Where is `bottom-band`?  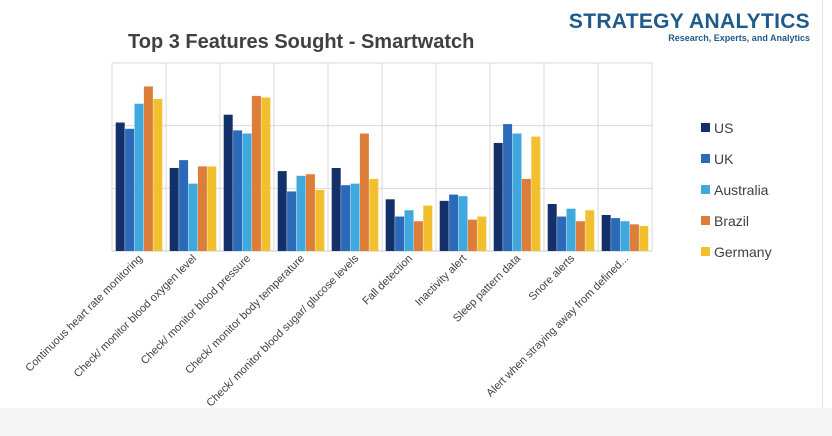
bottom-band is located at coordinates (416, 422).